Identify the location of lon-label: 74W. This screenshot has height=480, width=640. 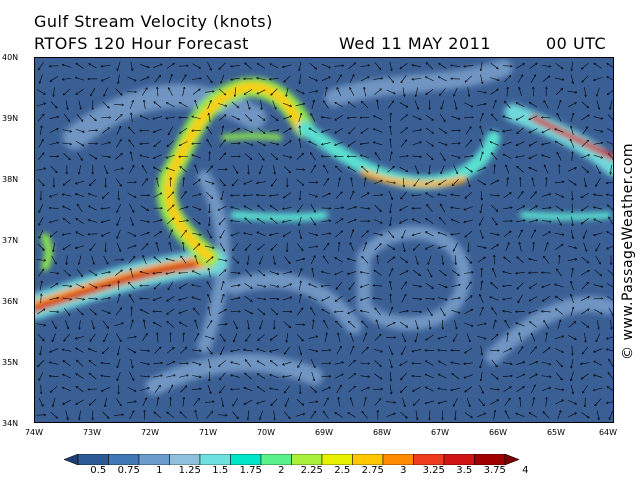
(34, 432).